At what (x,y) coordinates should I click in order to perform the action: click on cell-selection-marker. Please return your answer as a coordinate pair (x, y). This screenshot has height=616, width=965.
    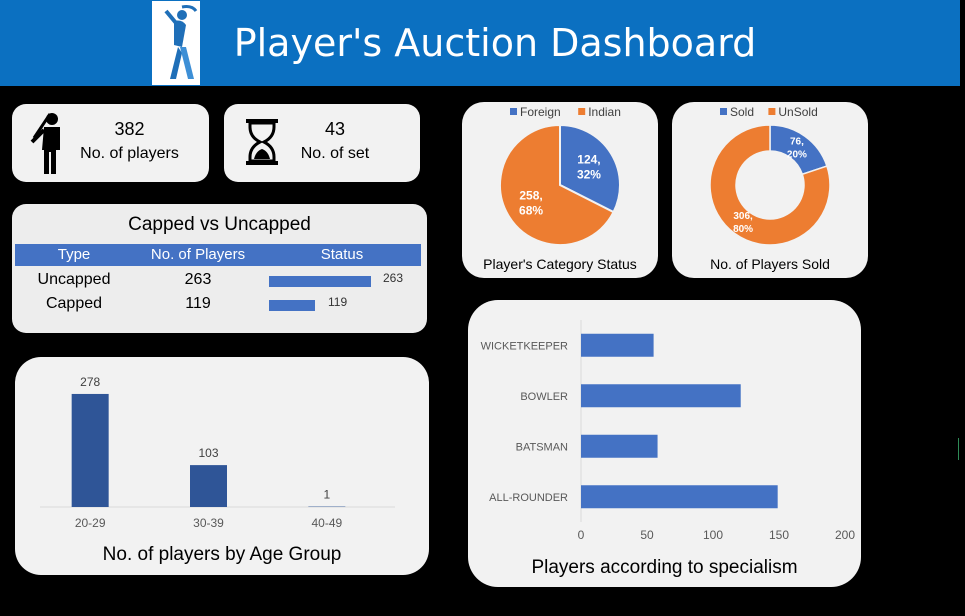
    Looking at the image, I should click on (960, 449).